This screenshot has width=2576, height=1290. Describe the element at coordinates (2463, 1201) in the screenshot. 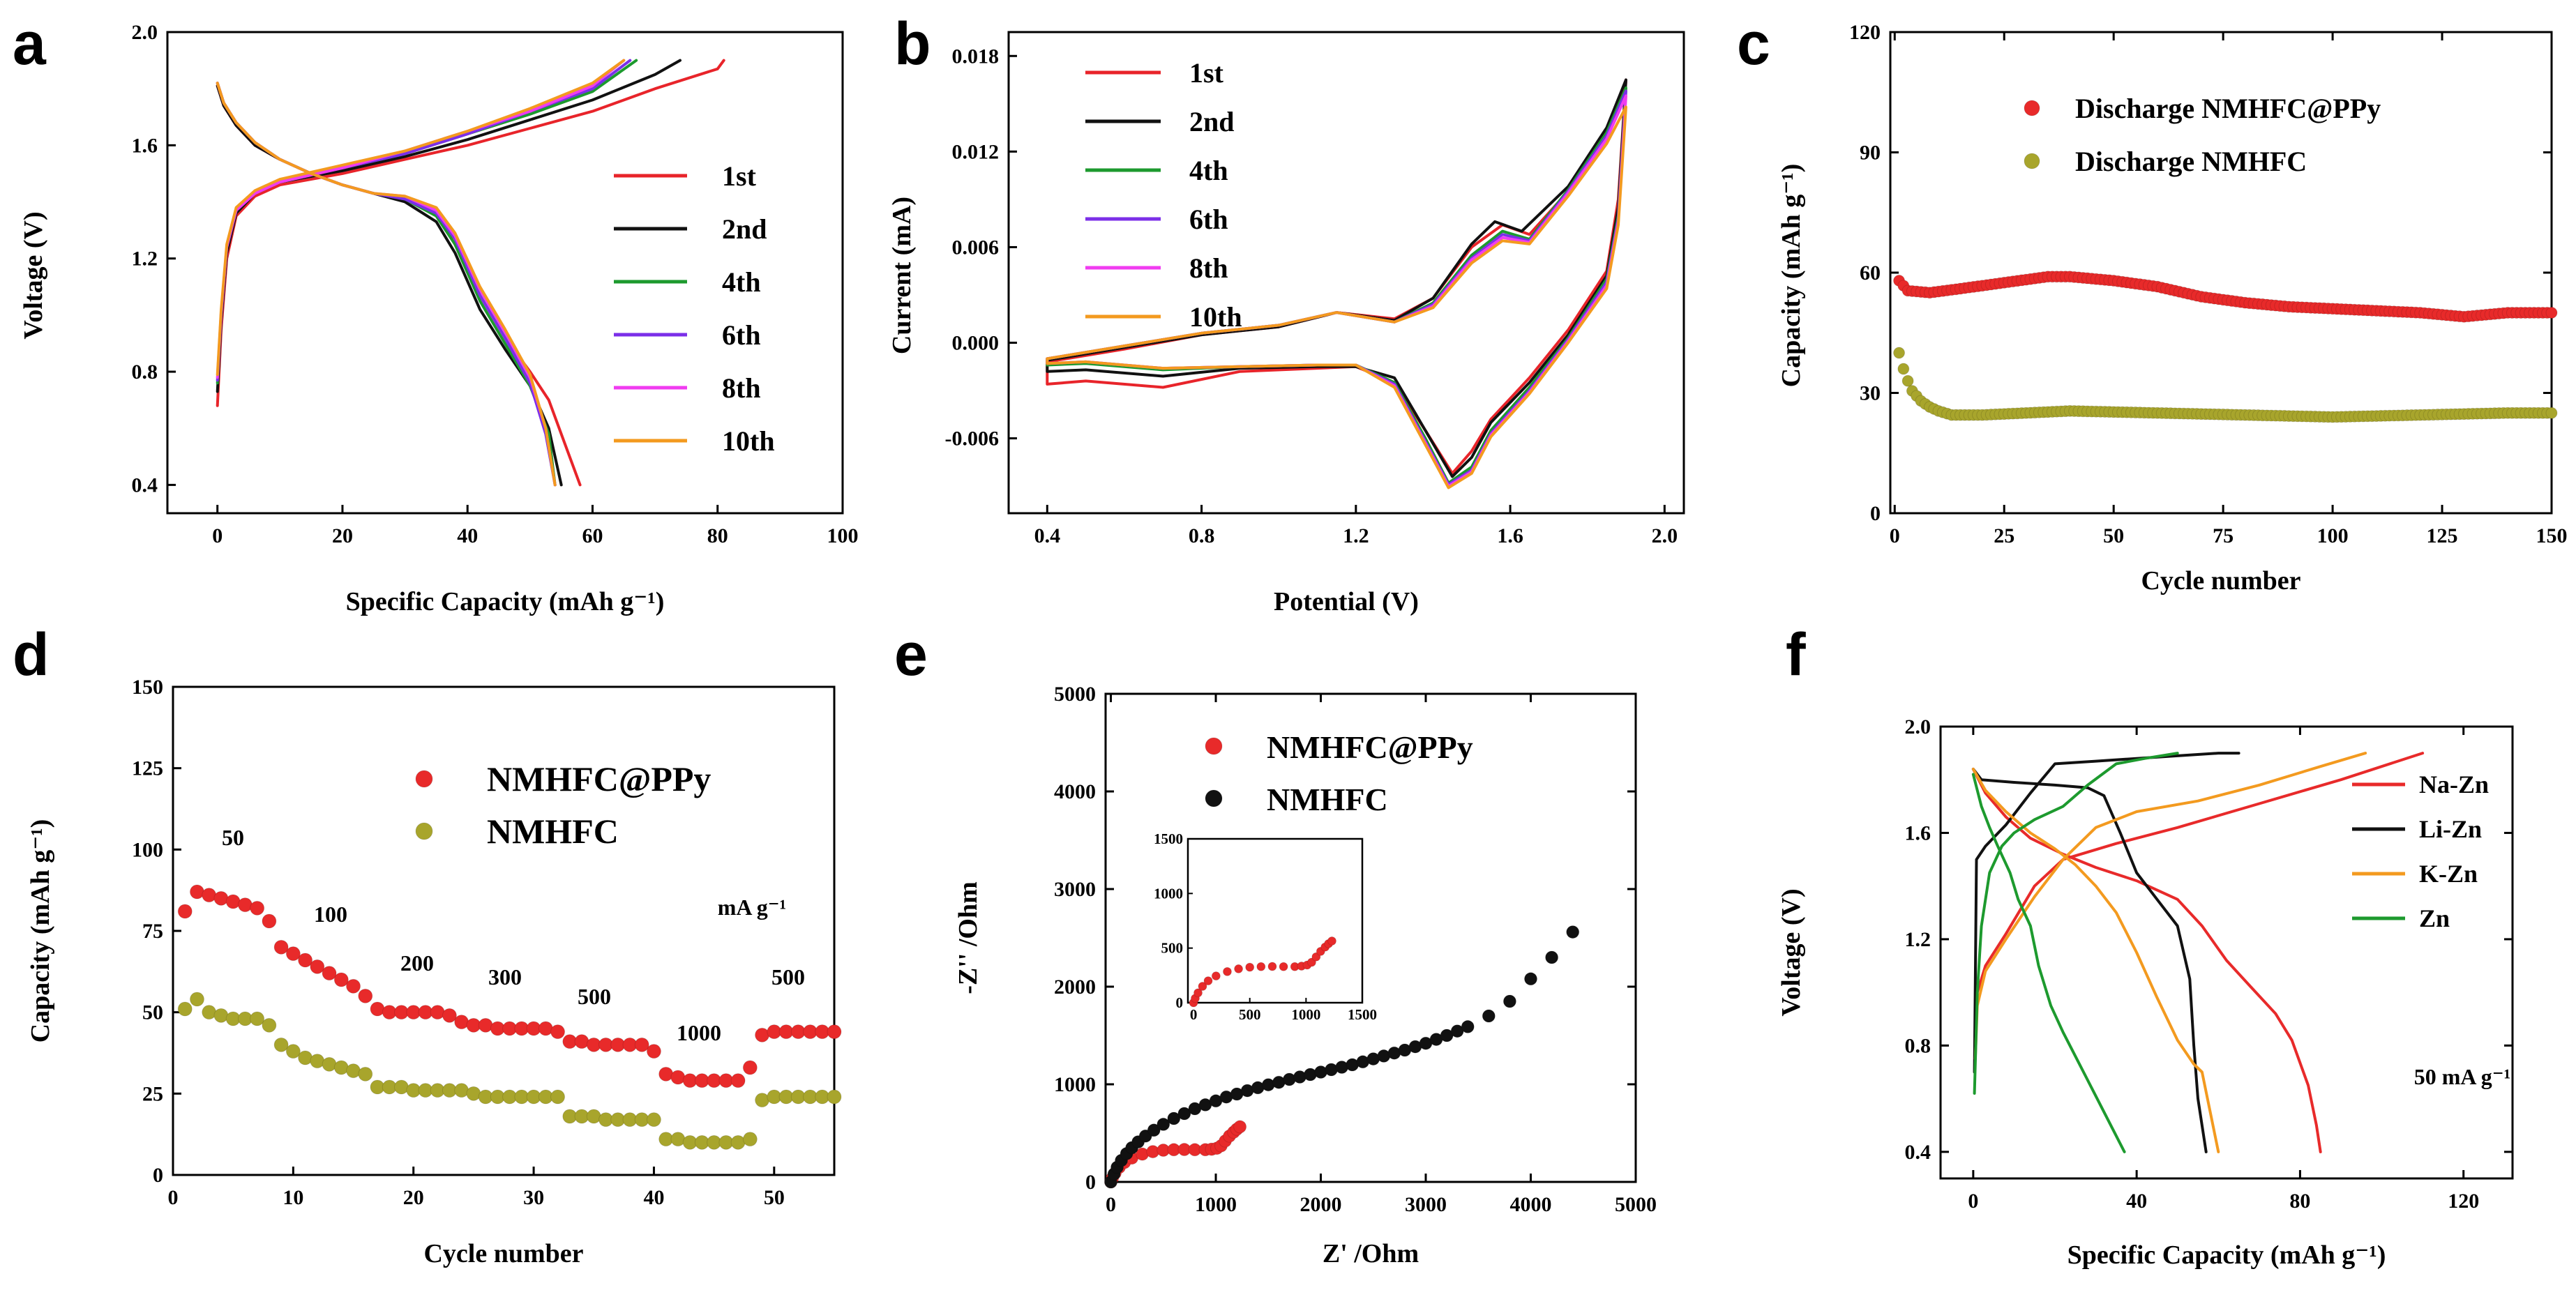

I see `x-tick-label: 120` at that location.